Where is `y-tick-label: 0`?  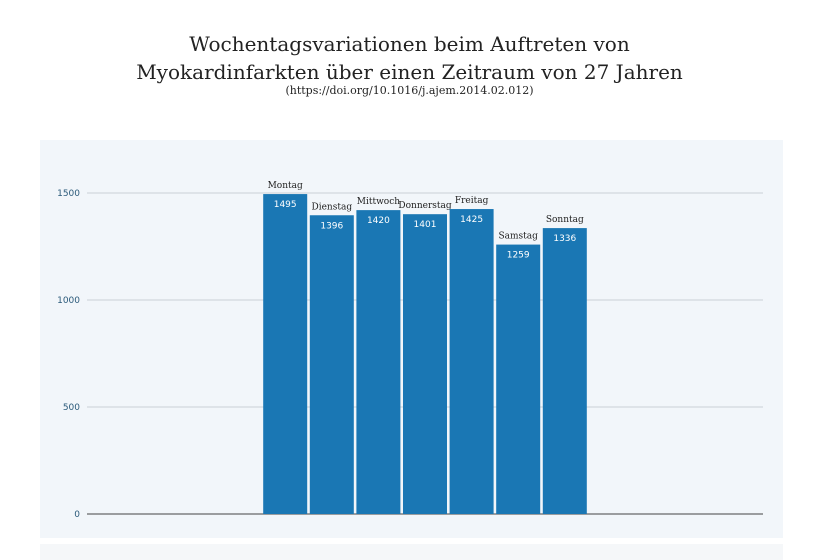 y-tick-label: 0 is located at coordinates (77, 515).